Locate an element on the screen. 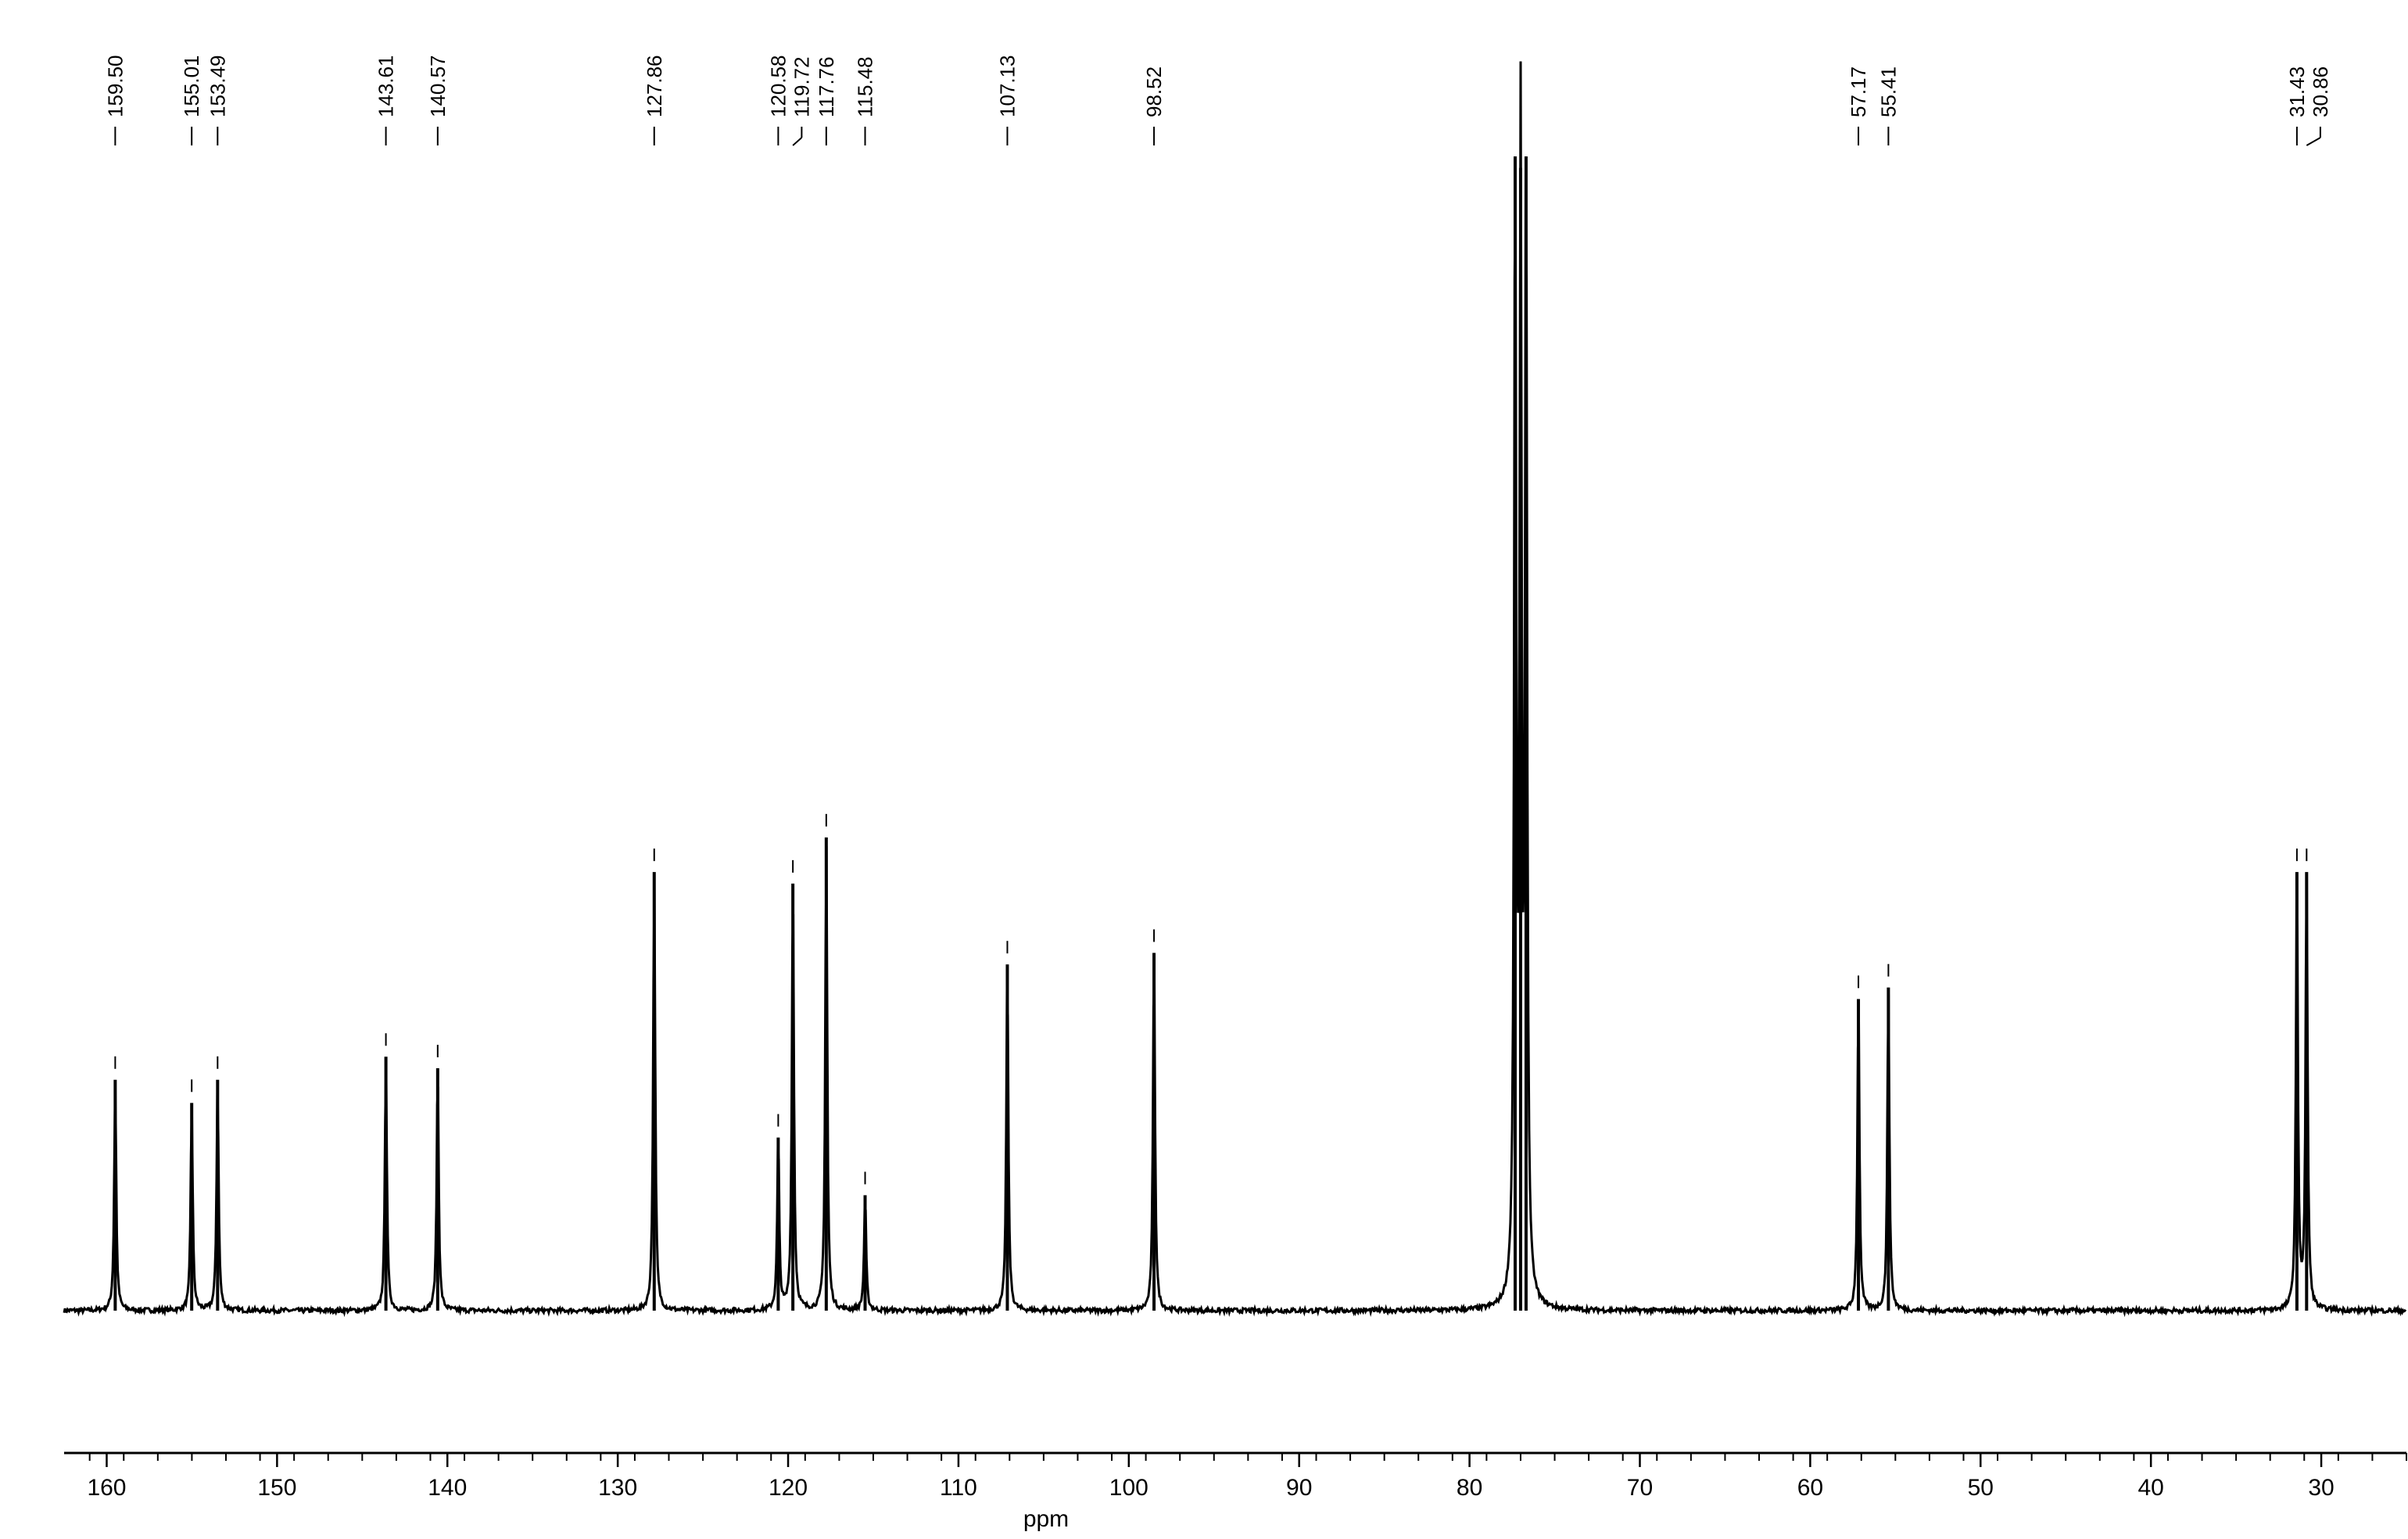 This screenshot has height=1539, width=2408. peak-label: 31.43 is located at coordinates (2297, 91).